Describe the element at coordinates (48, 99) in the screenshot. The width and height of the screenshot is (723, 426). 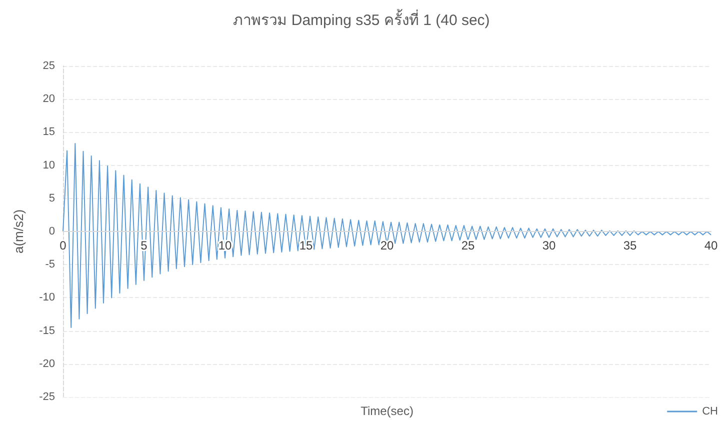
I see `y-tick-label: 20` at that location.